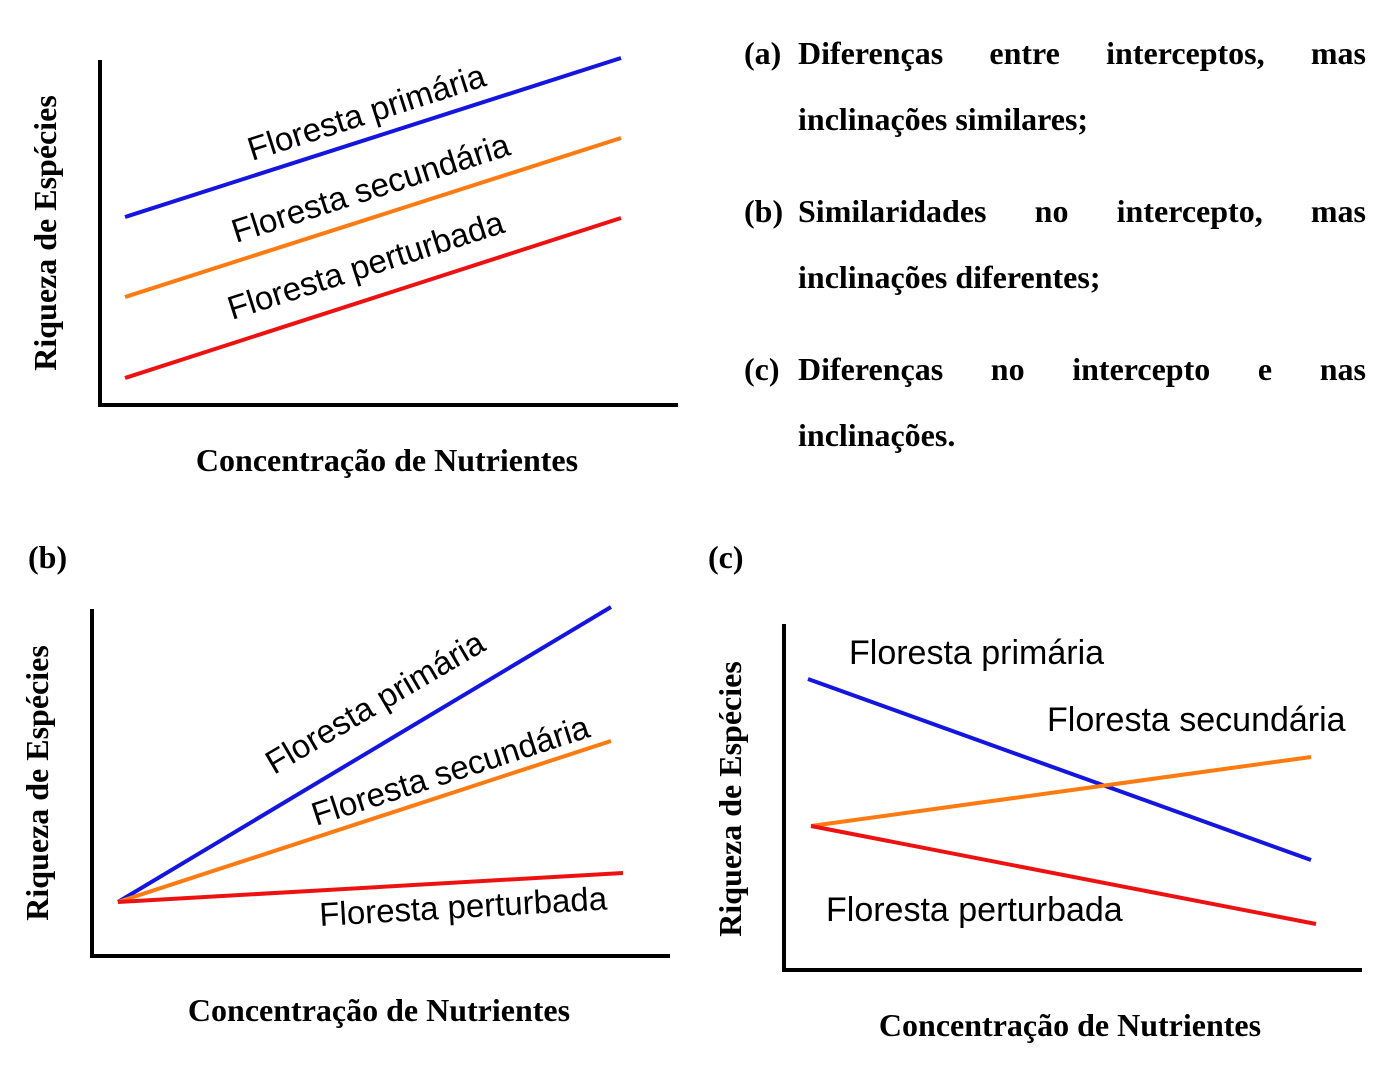  I want to click on panel-c-label-primary: Floresta primária, so click(976, 653).